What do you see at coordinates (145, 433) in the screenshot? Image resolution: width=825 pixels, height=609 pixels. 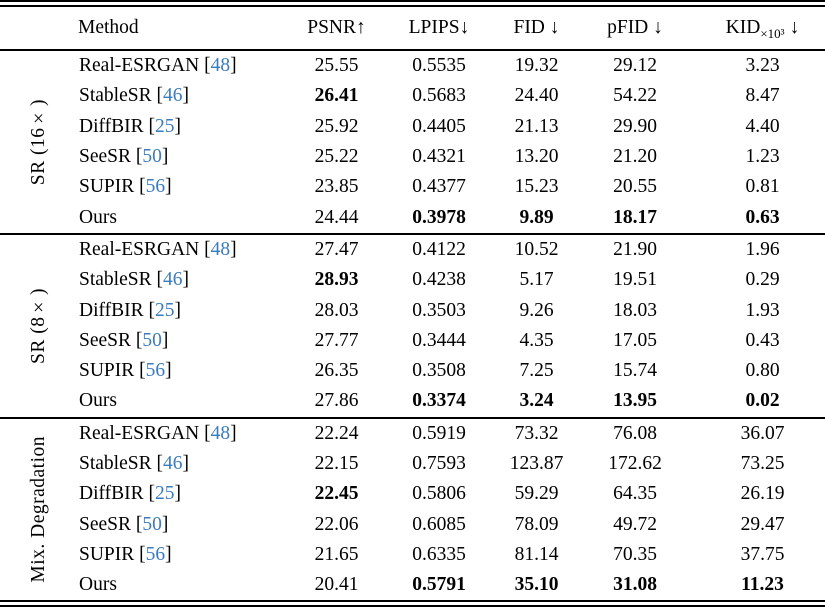 I see `method-name: Real-ESRGAN [` at bounding box center [145, 433].